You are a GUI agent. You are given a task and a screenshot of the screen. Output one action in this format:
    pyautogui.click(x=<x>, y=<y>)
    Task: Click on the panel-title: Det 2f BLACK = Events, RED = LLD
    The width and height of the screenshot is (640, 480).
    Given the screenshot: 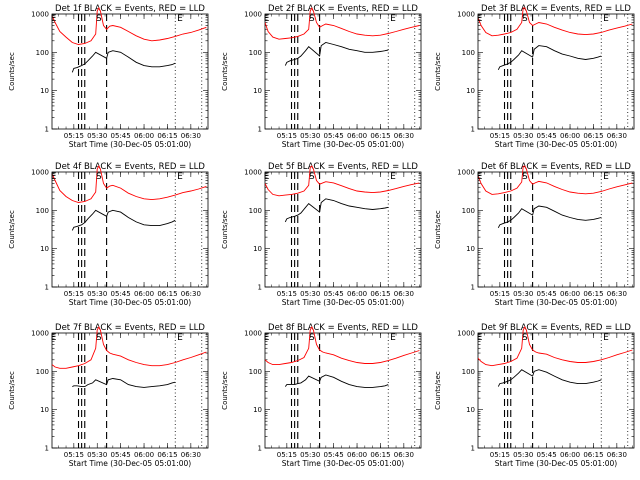 What is the action you would take?
    pyautogui.click(x=343, y=9)
    